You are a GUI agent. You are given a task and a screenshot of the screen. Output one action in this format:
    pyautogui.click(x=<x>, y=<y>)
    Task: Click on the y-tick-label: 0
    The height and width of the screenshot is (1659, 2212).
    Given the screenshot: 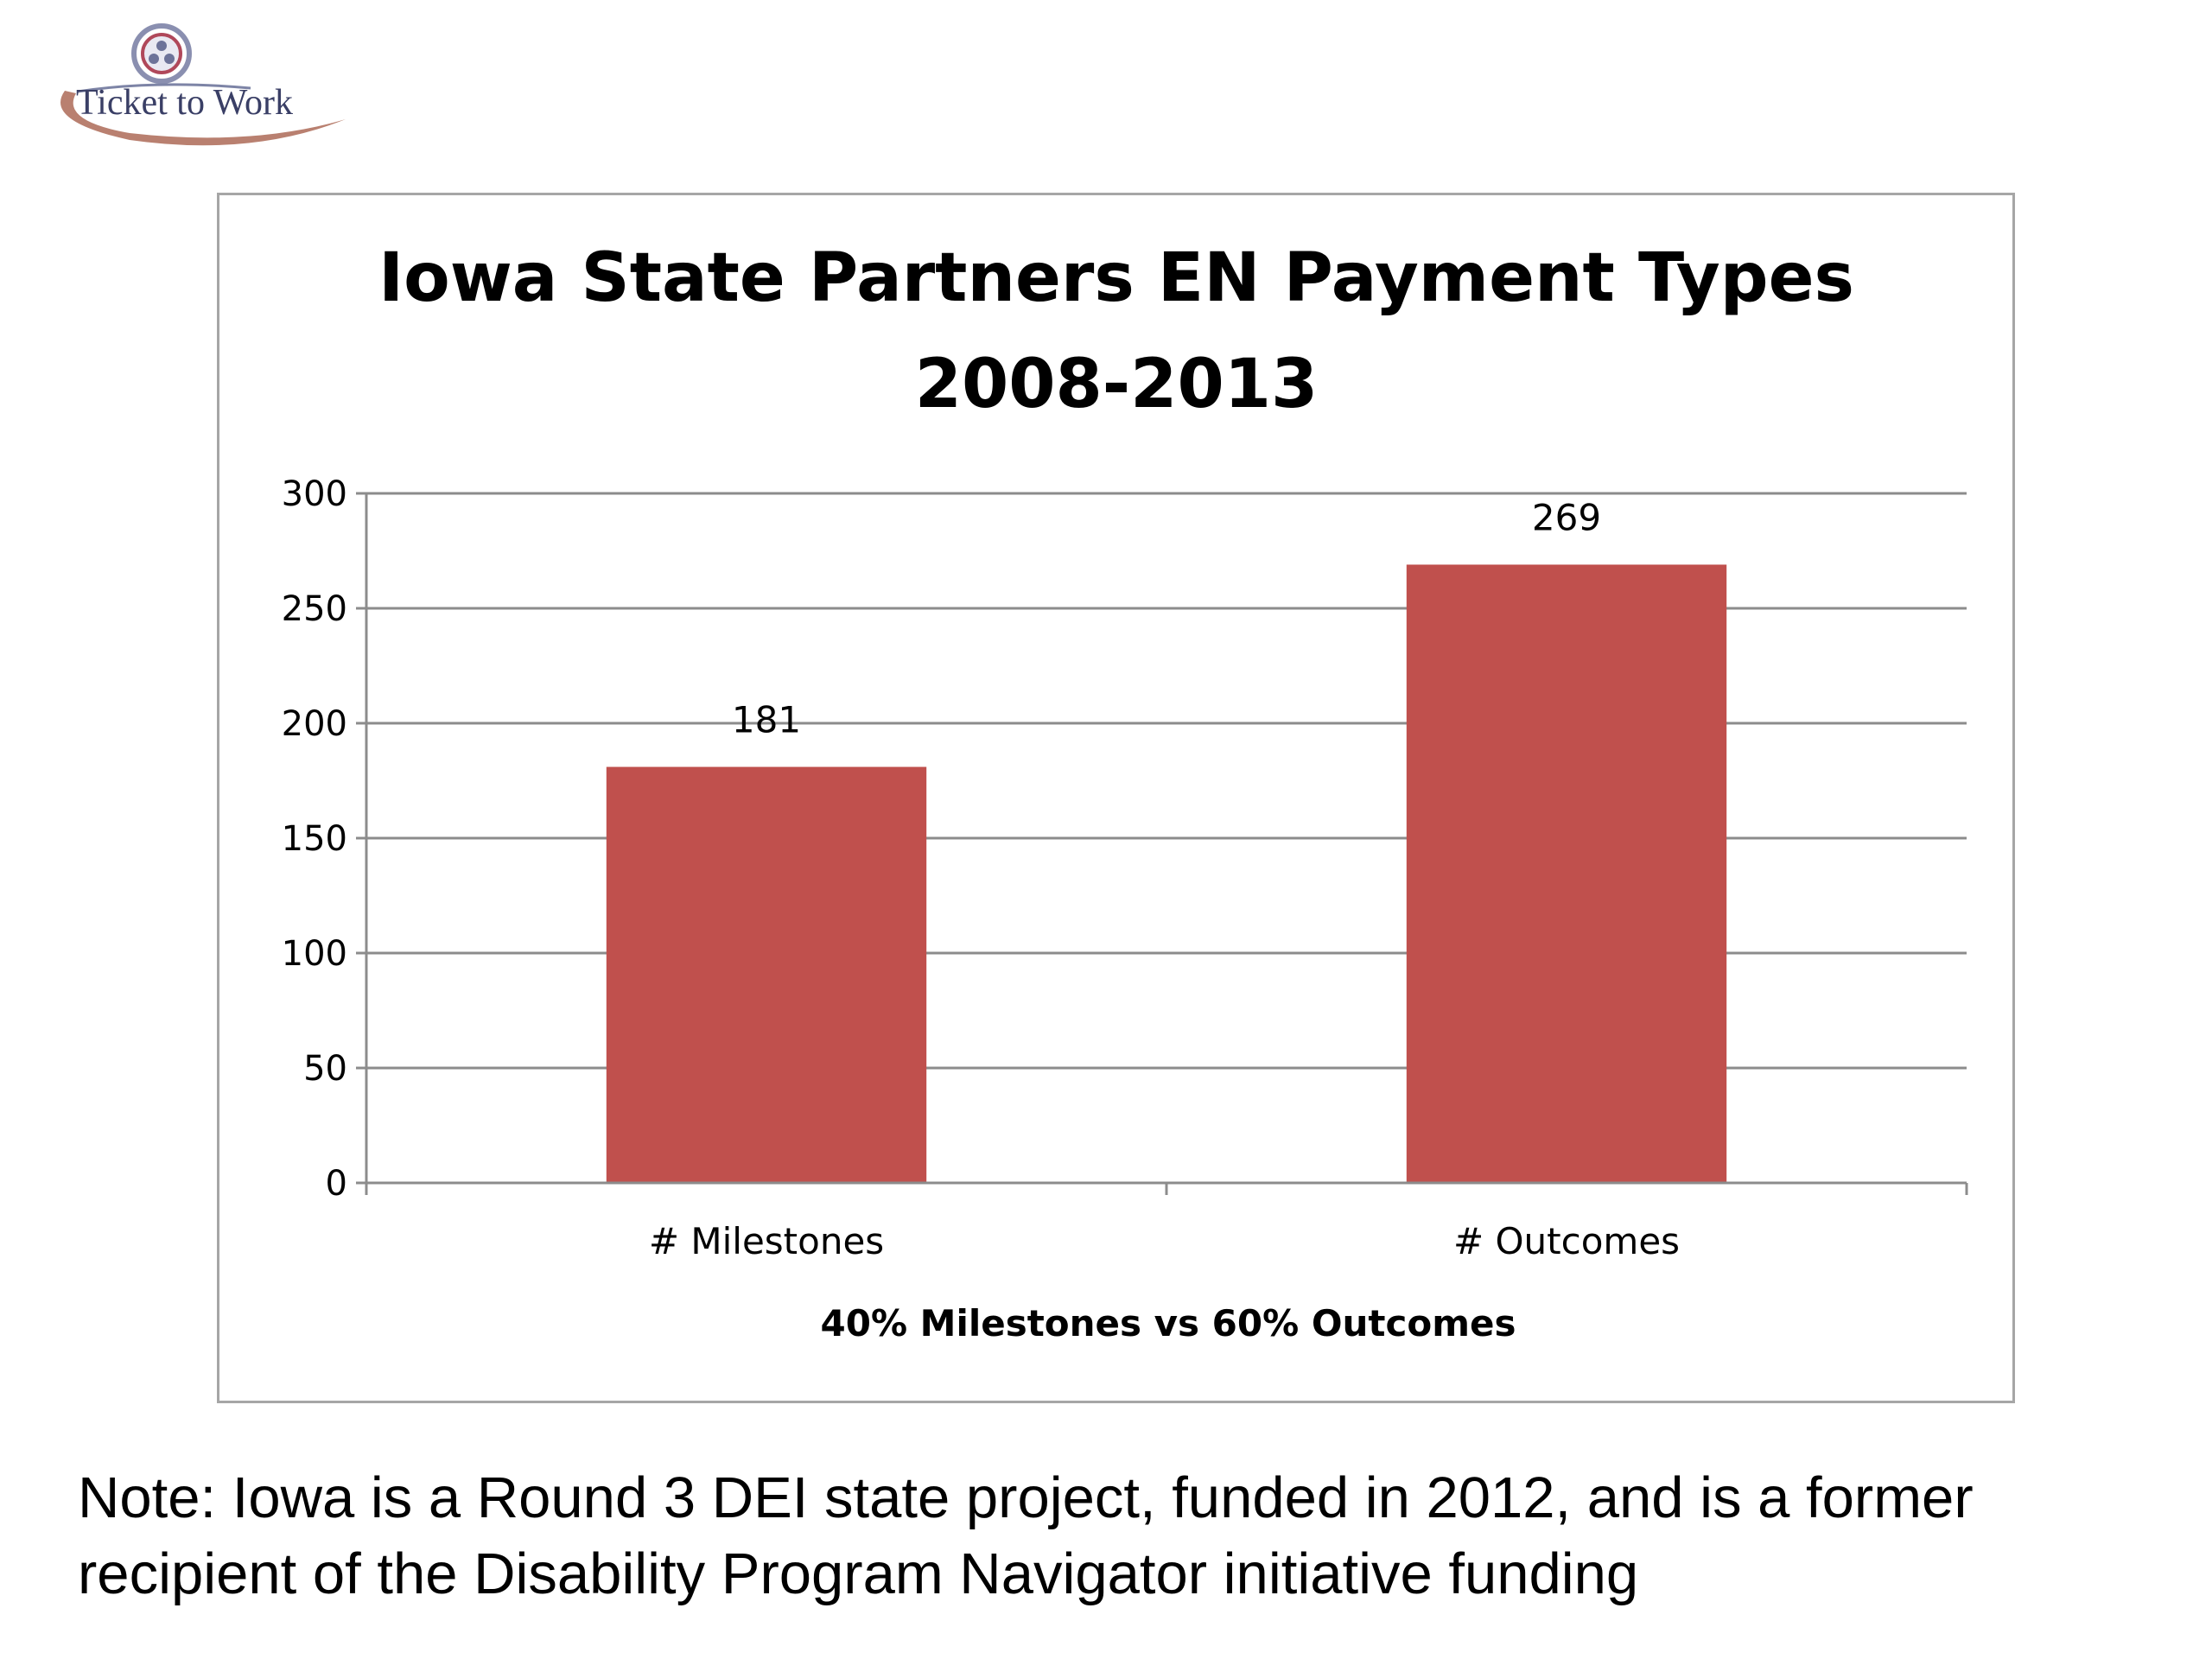 What is the action you would take?
    pyautogui.click(x=336, y=1184)
    